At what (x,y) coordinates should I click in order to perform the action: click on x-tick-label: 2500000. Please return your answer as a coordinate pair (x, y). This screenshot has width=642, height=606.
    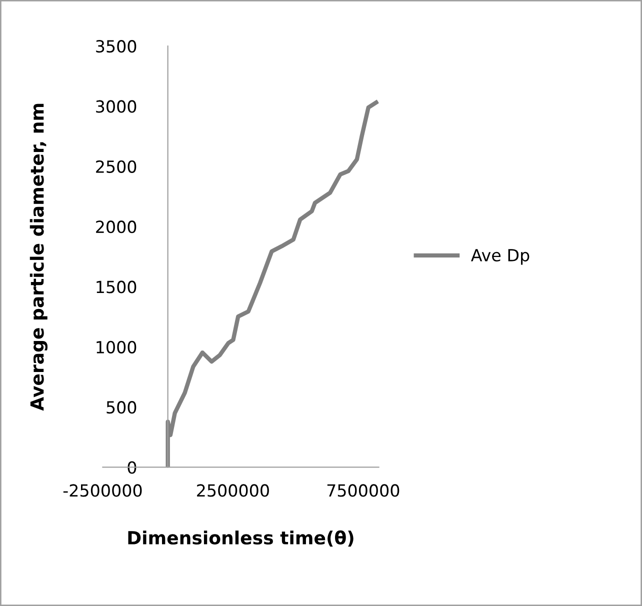
    Looking at the image, I should click on (233, 490).